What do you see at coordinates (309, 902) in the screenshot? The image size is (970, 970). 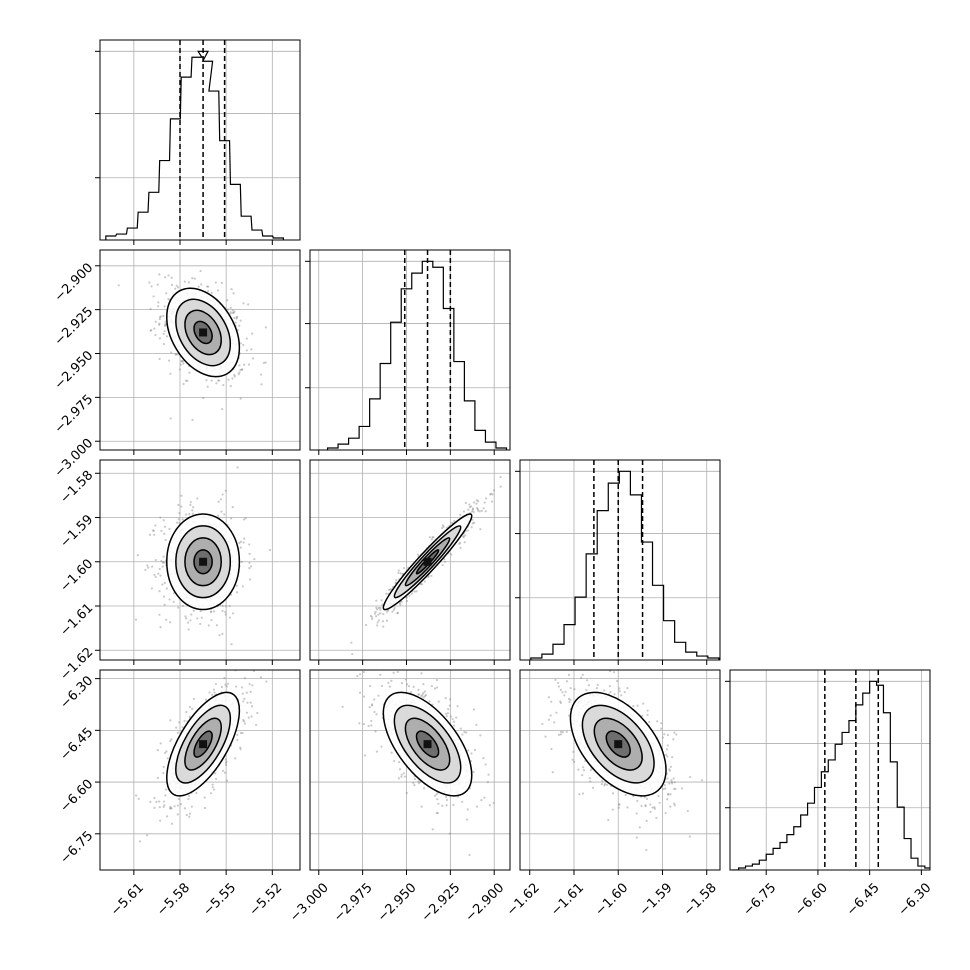 I see `x-tick-label: −3.000` at bounding box center [309, 902].